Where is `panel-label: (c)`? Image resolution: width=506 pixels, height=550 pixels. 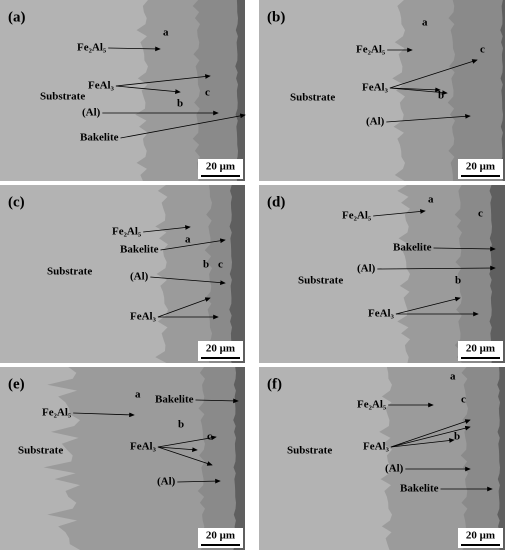 panel-label: (c) is located at coordinates (16, 202).